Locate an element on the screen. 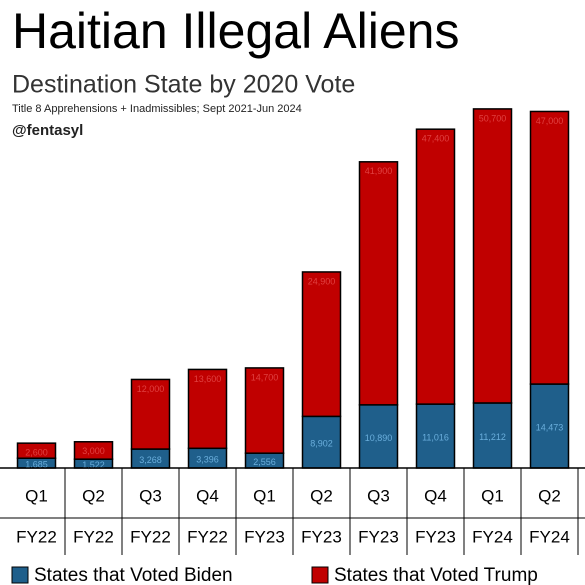 This screenshot has width=585, height=585. value-label: 14,473 is located at coordinates (550, 427).